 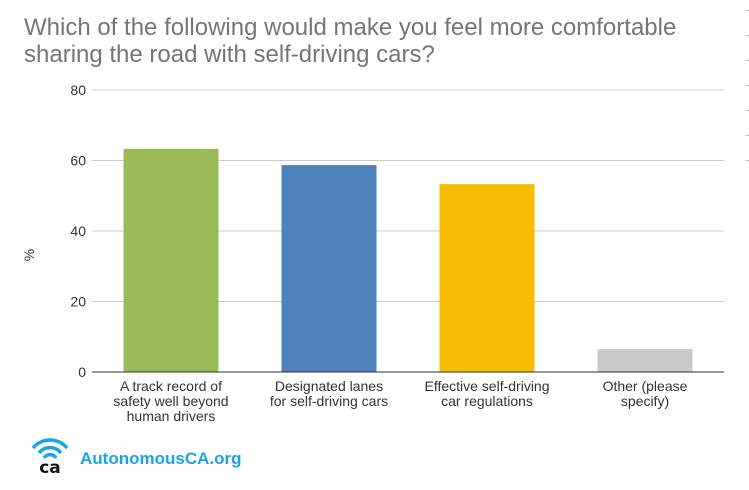 What do you see at coordinates (82, 372) in the screenshot?
I see `y-tick-label: 0` at bounding box center [82, 372].